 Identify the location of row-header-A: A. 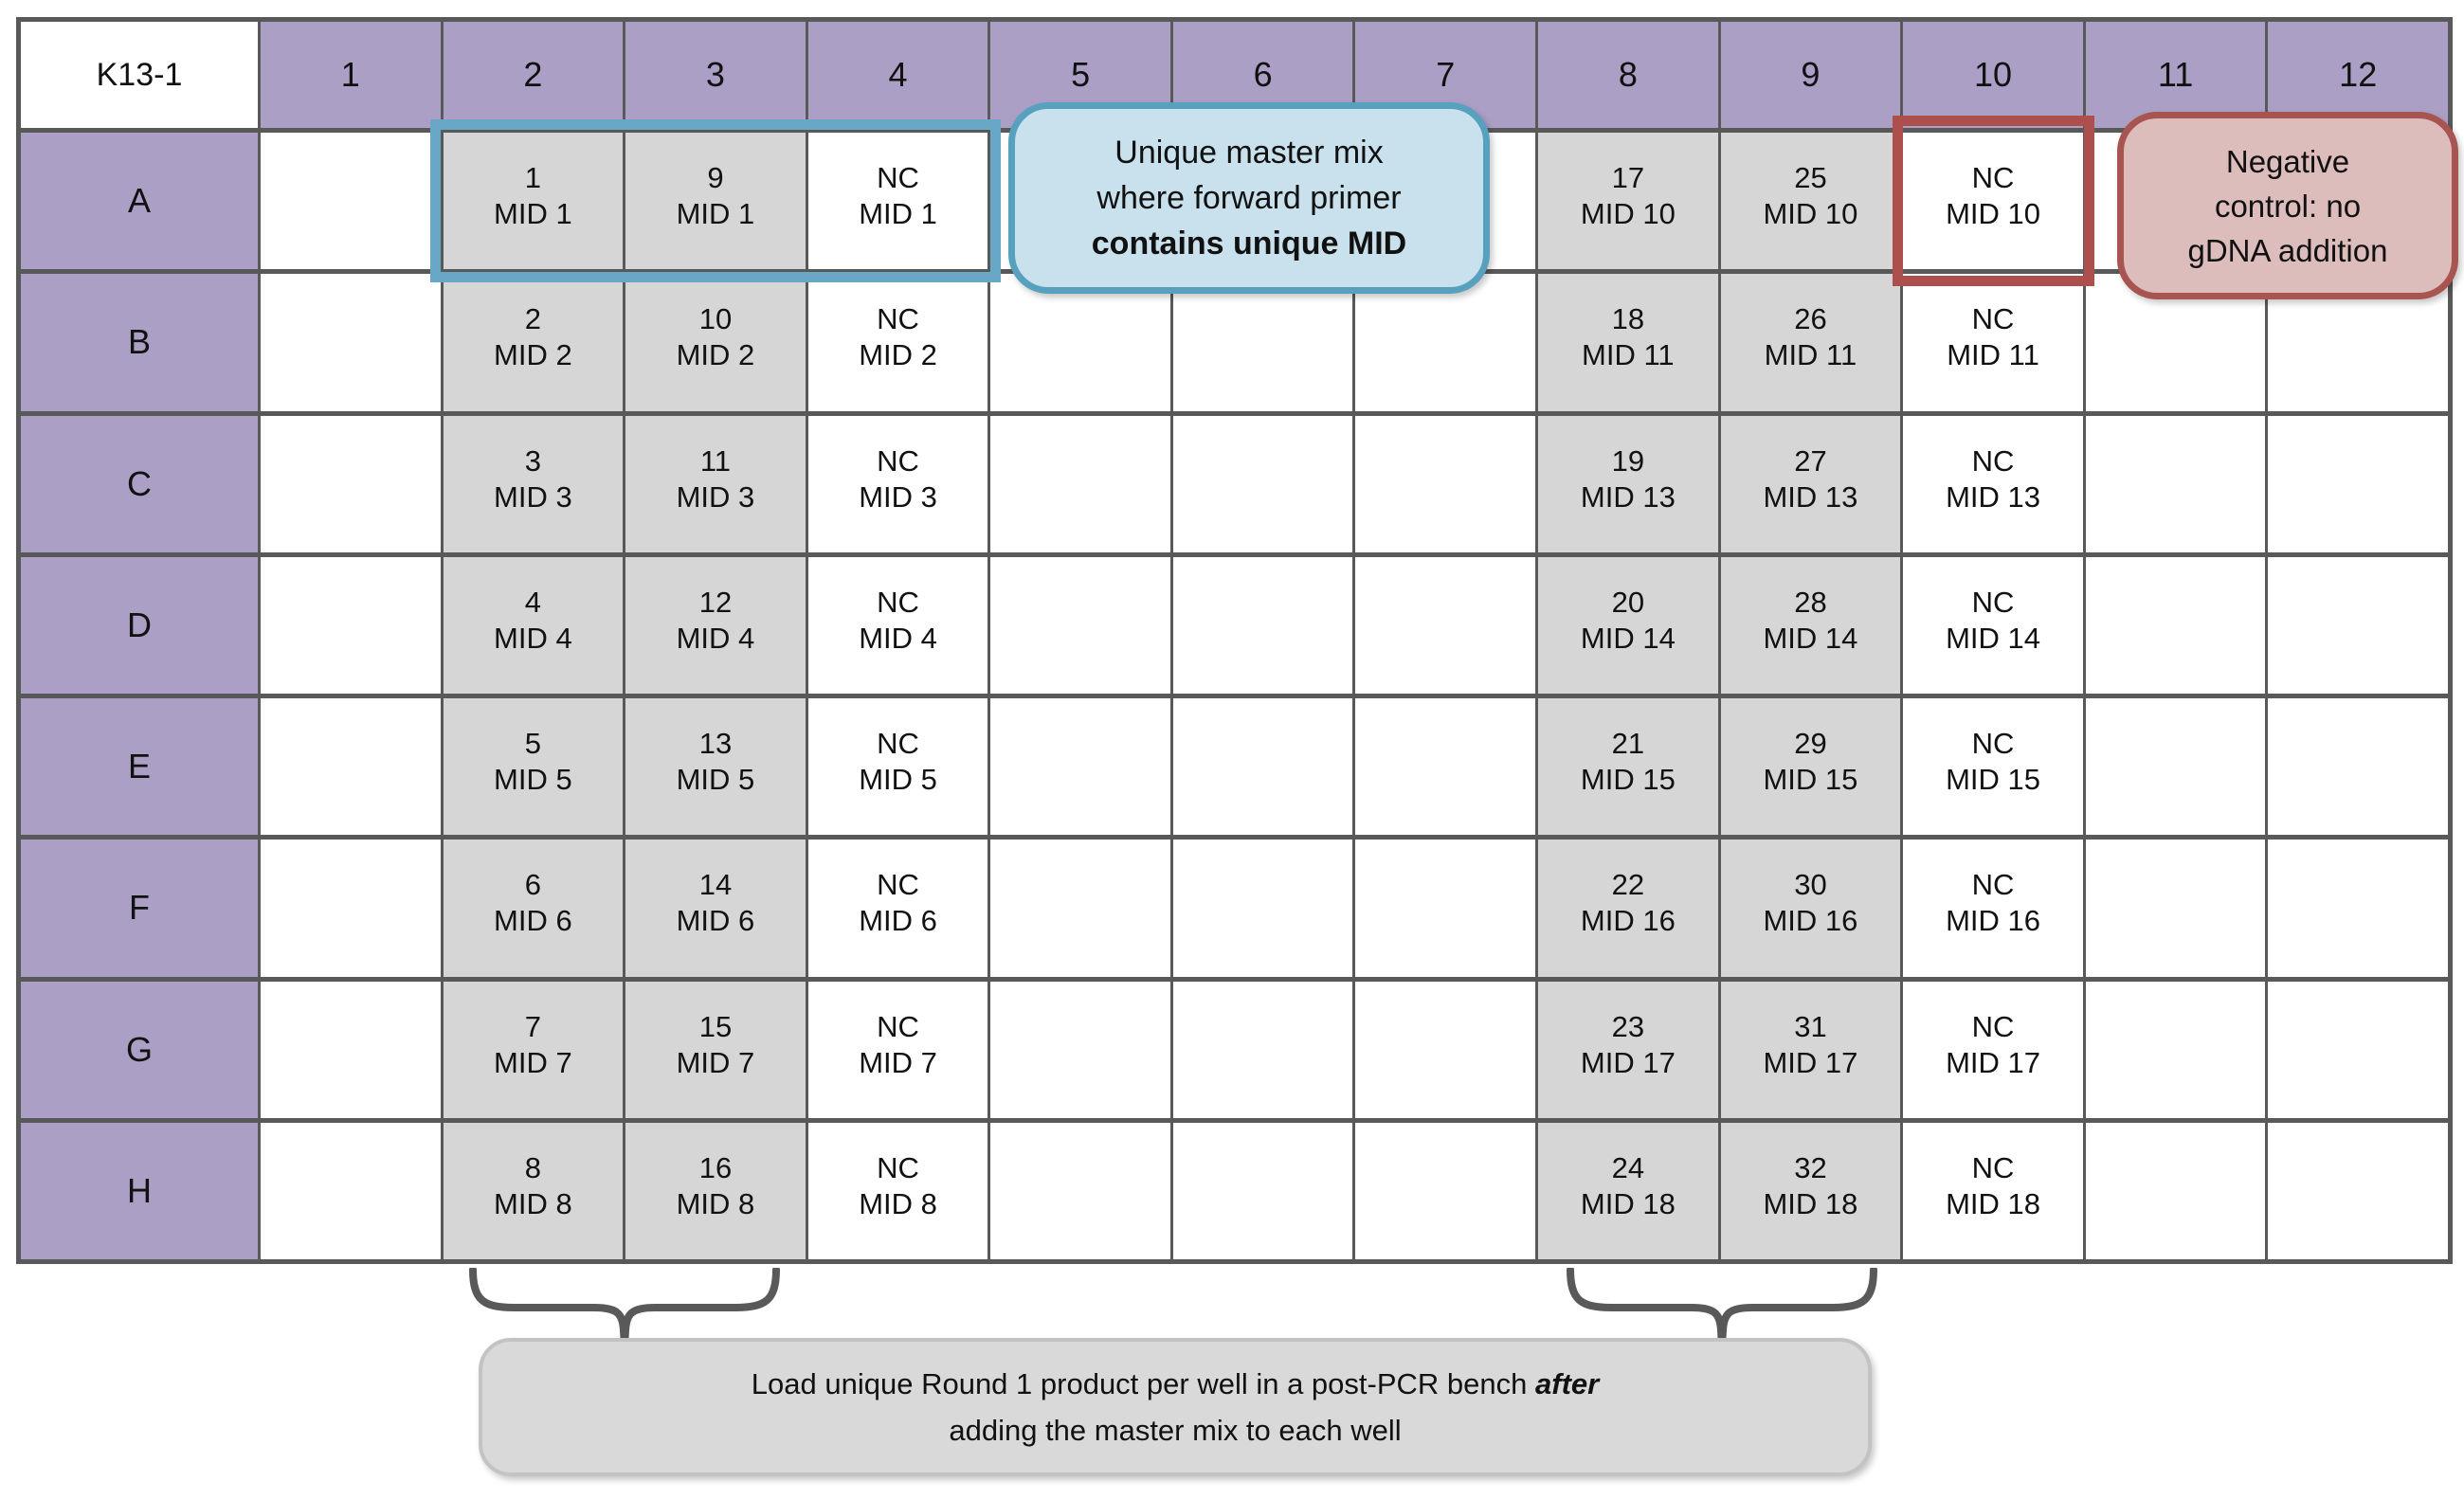
(139, 201).